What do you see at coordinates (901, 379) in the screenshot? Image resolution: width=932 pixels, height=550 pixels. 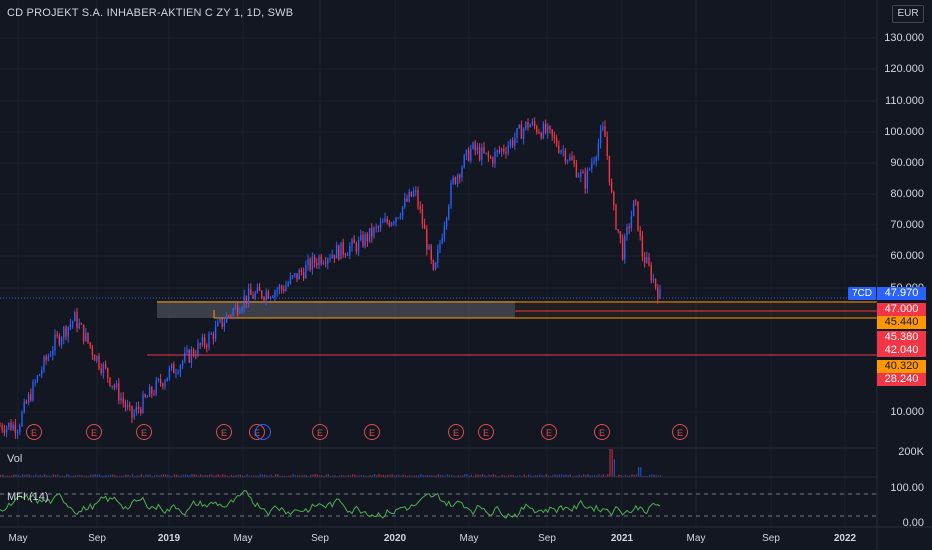 I see `price-label: 28.240` at bounding box center [901, 379].